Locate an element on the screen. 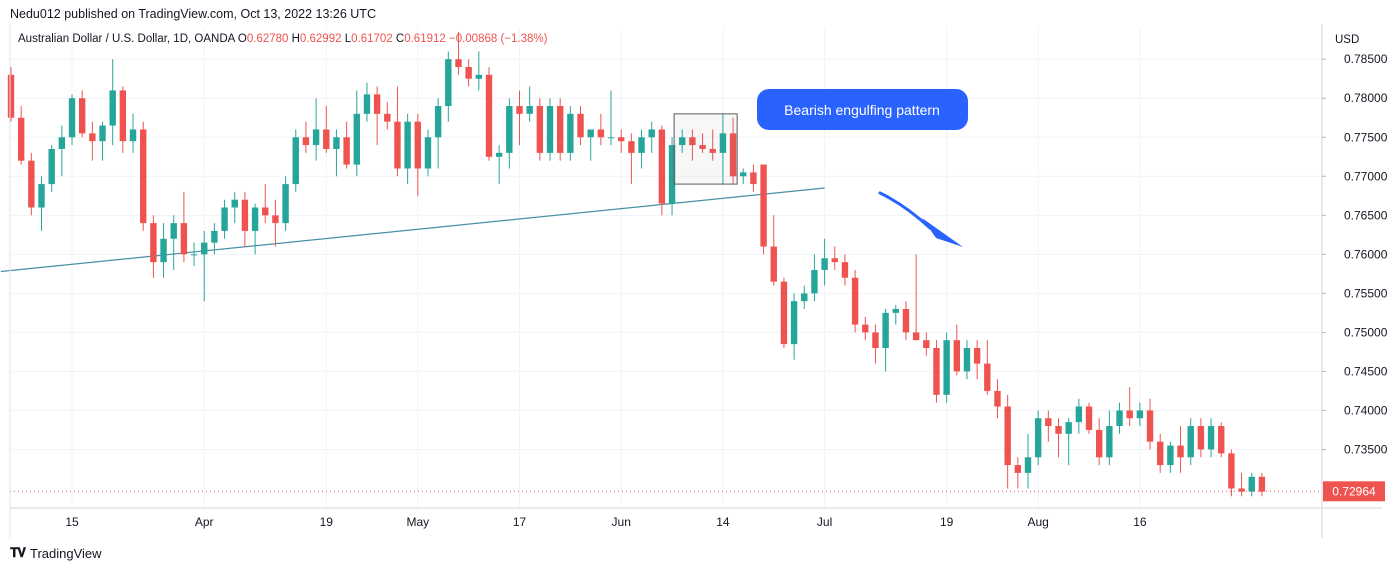 The height and width of the screenshot is (570, 1400). y-tick-label: 0.75500 is located at coordinates (1366, 293).